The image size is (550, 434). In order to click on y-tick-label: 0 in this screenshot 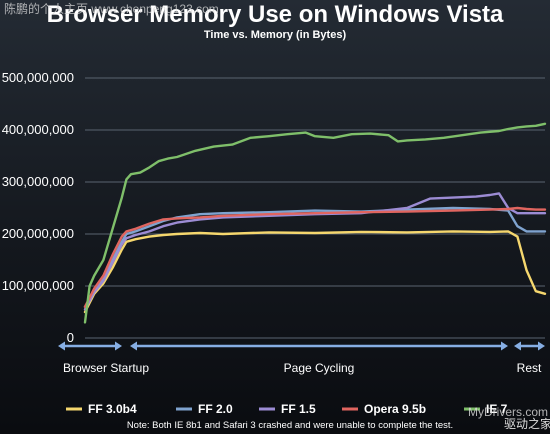, I will do `click(70, 337)`.